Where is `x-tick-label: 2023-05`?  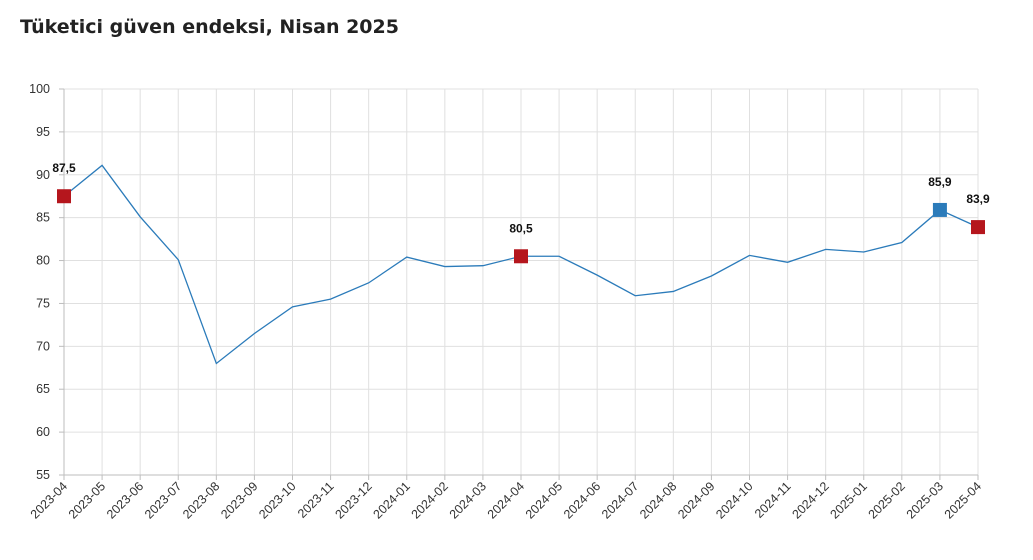
x-tick-label: 2023-05 is located at coordinates (87, 500).